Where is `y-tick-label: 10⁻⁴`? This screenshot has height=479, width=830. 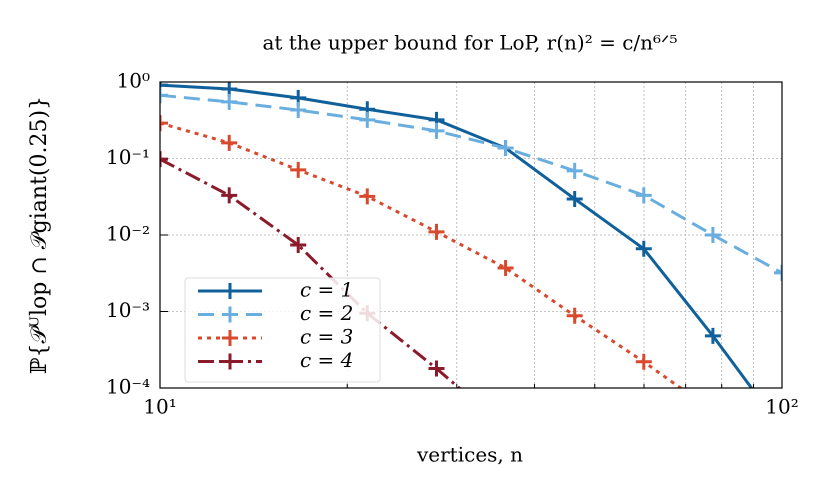 y-tick-label: 10⁻⁴ is located at coordinates (128, 387).